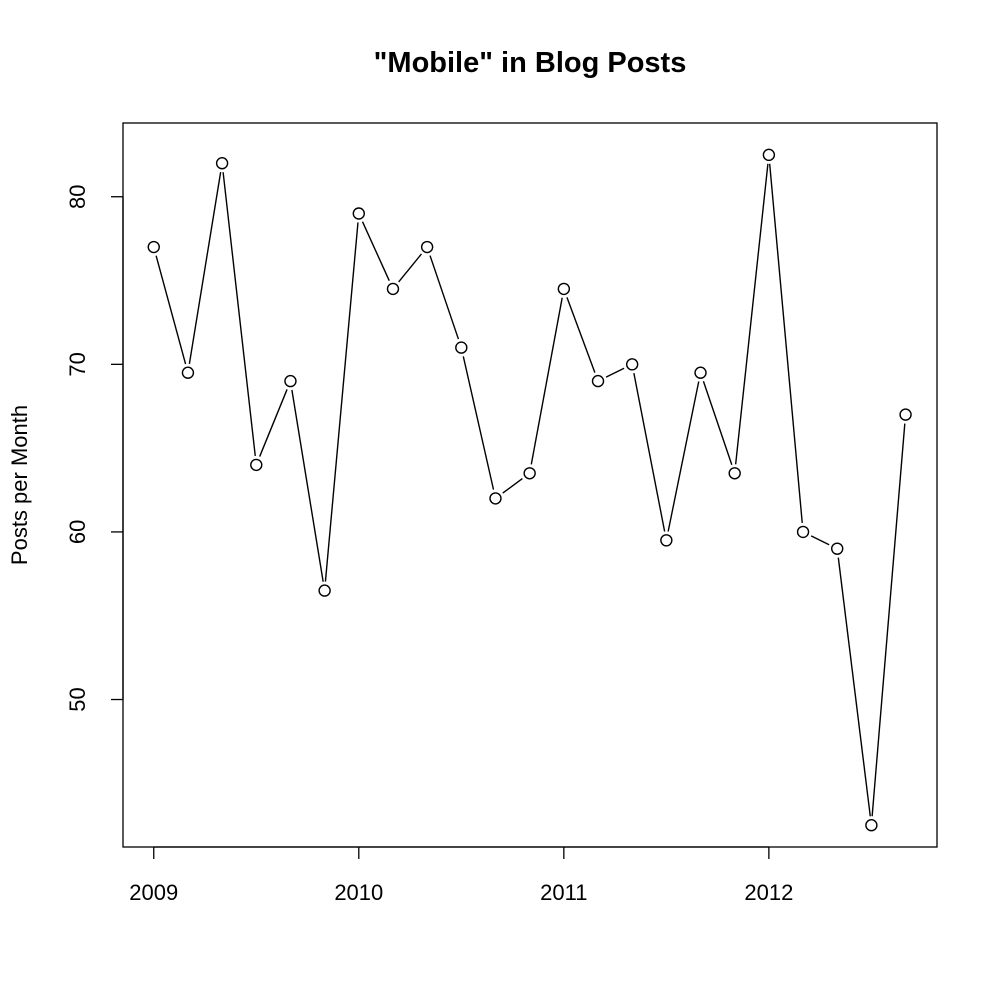  What do you see at coordinates (530, 63) in the screenshot?
I see `chart-title: "Mobile" in Blog Posts` at bounding box center [530, 63].